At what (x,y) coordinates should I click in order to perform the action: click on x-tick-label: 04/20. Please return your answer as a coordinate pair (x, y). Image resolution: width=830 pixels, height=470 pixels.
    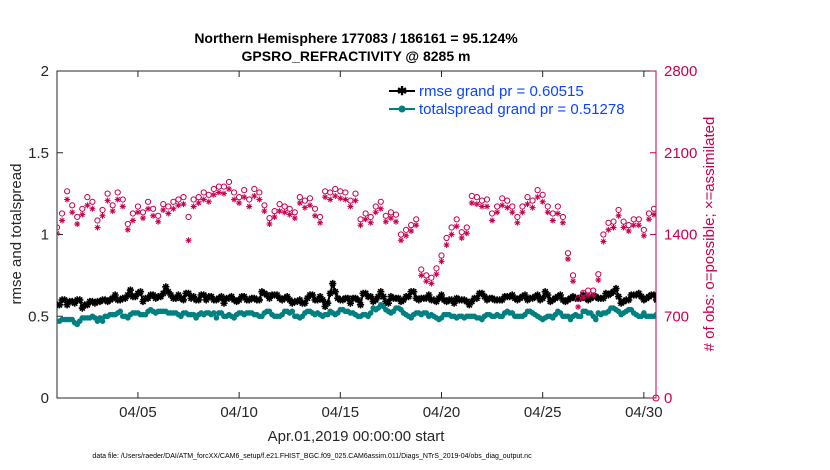
    Looking at the image, I should click on (442, 412).